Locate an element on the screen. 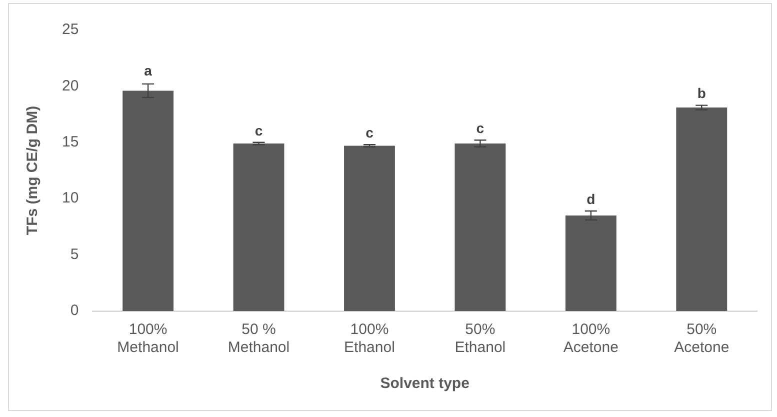  annotation: b is located at coordinates (701, 93).